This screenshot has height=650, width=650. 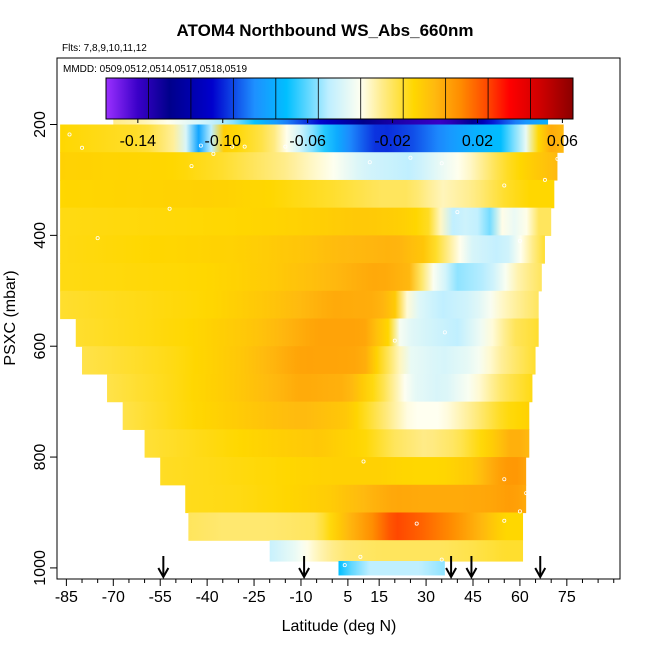 What do you see at coordinates (335, 592) in the screenshot?
I see `x-axis: -85 -70 -55 -40 -25 -10 5 15 30 45 60 75` at bounding box center [335, 592].